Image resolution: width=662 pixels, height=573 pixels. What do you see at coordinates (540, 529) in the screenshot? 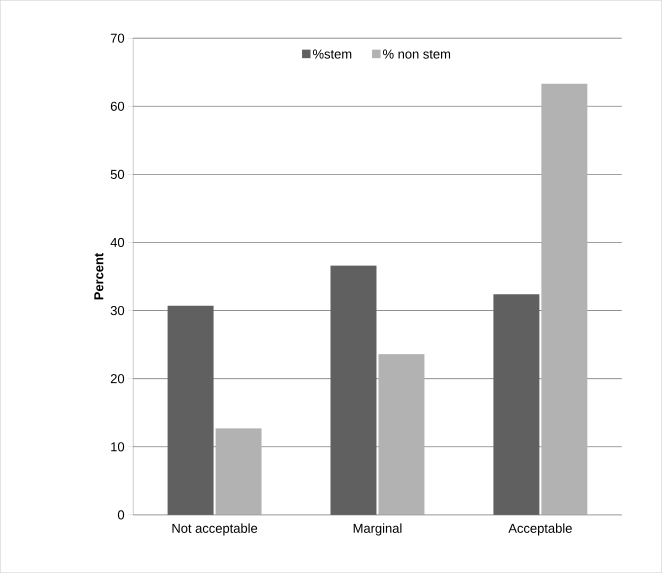
I see `x-tick-label: Acceptable` at bounding box center [540, 529].